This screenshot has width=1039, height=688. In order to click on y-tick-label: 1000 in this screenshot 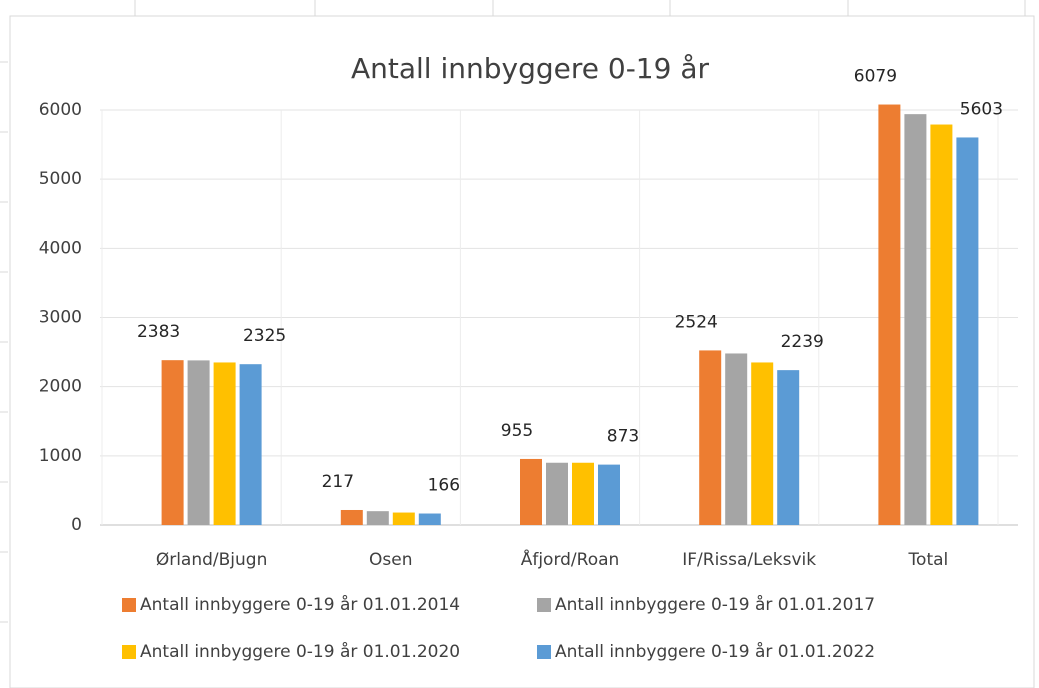, I will do `click(60, 456)`.